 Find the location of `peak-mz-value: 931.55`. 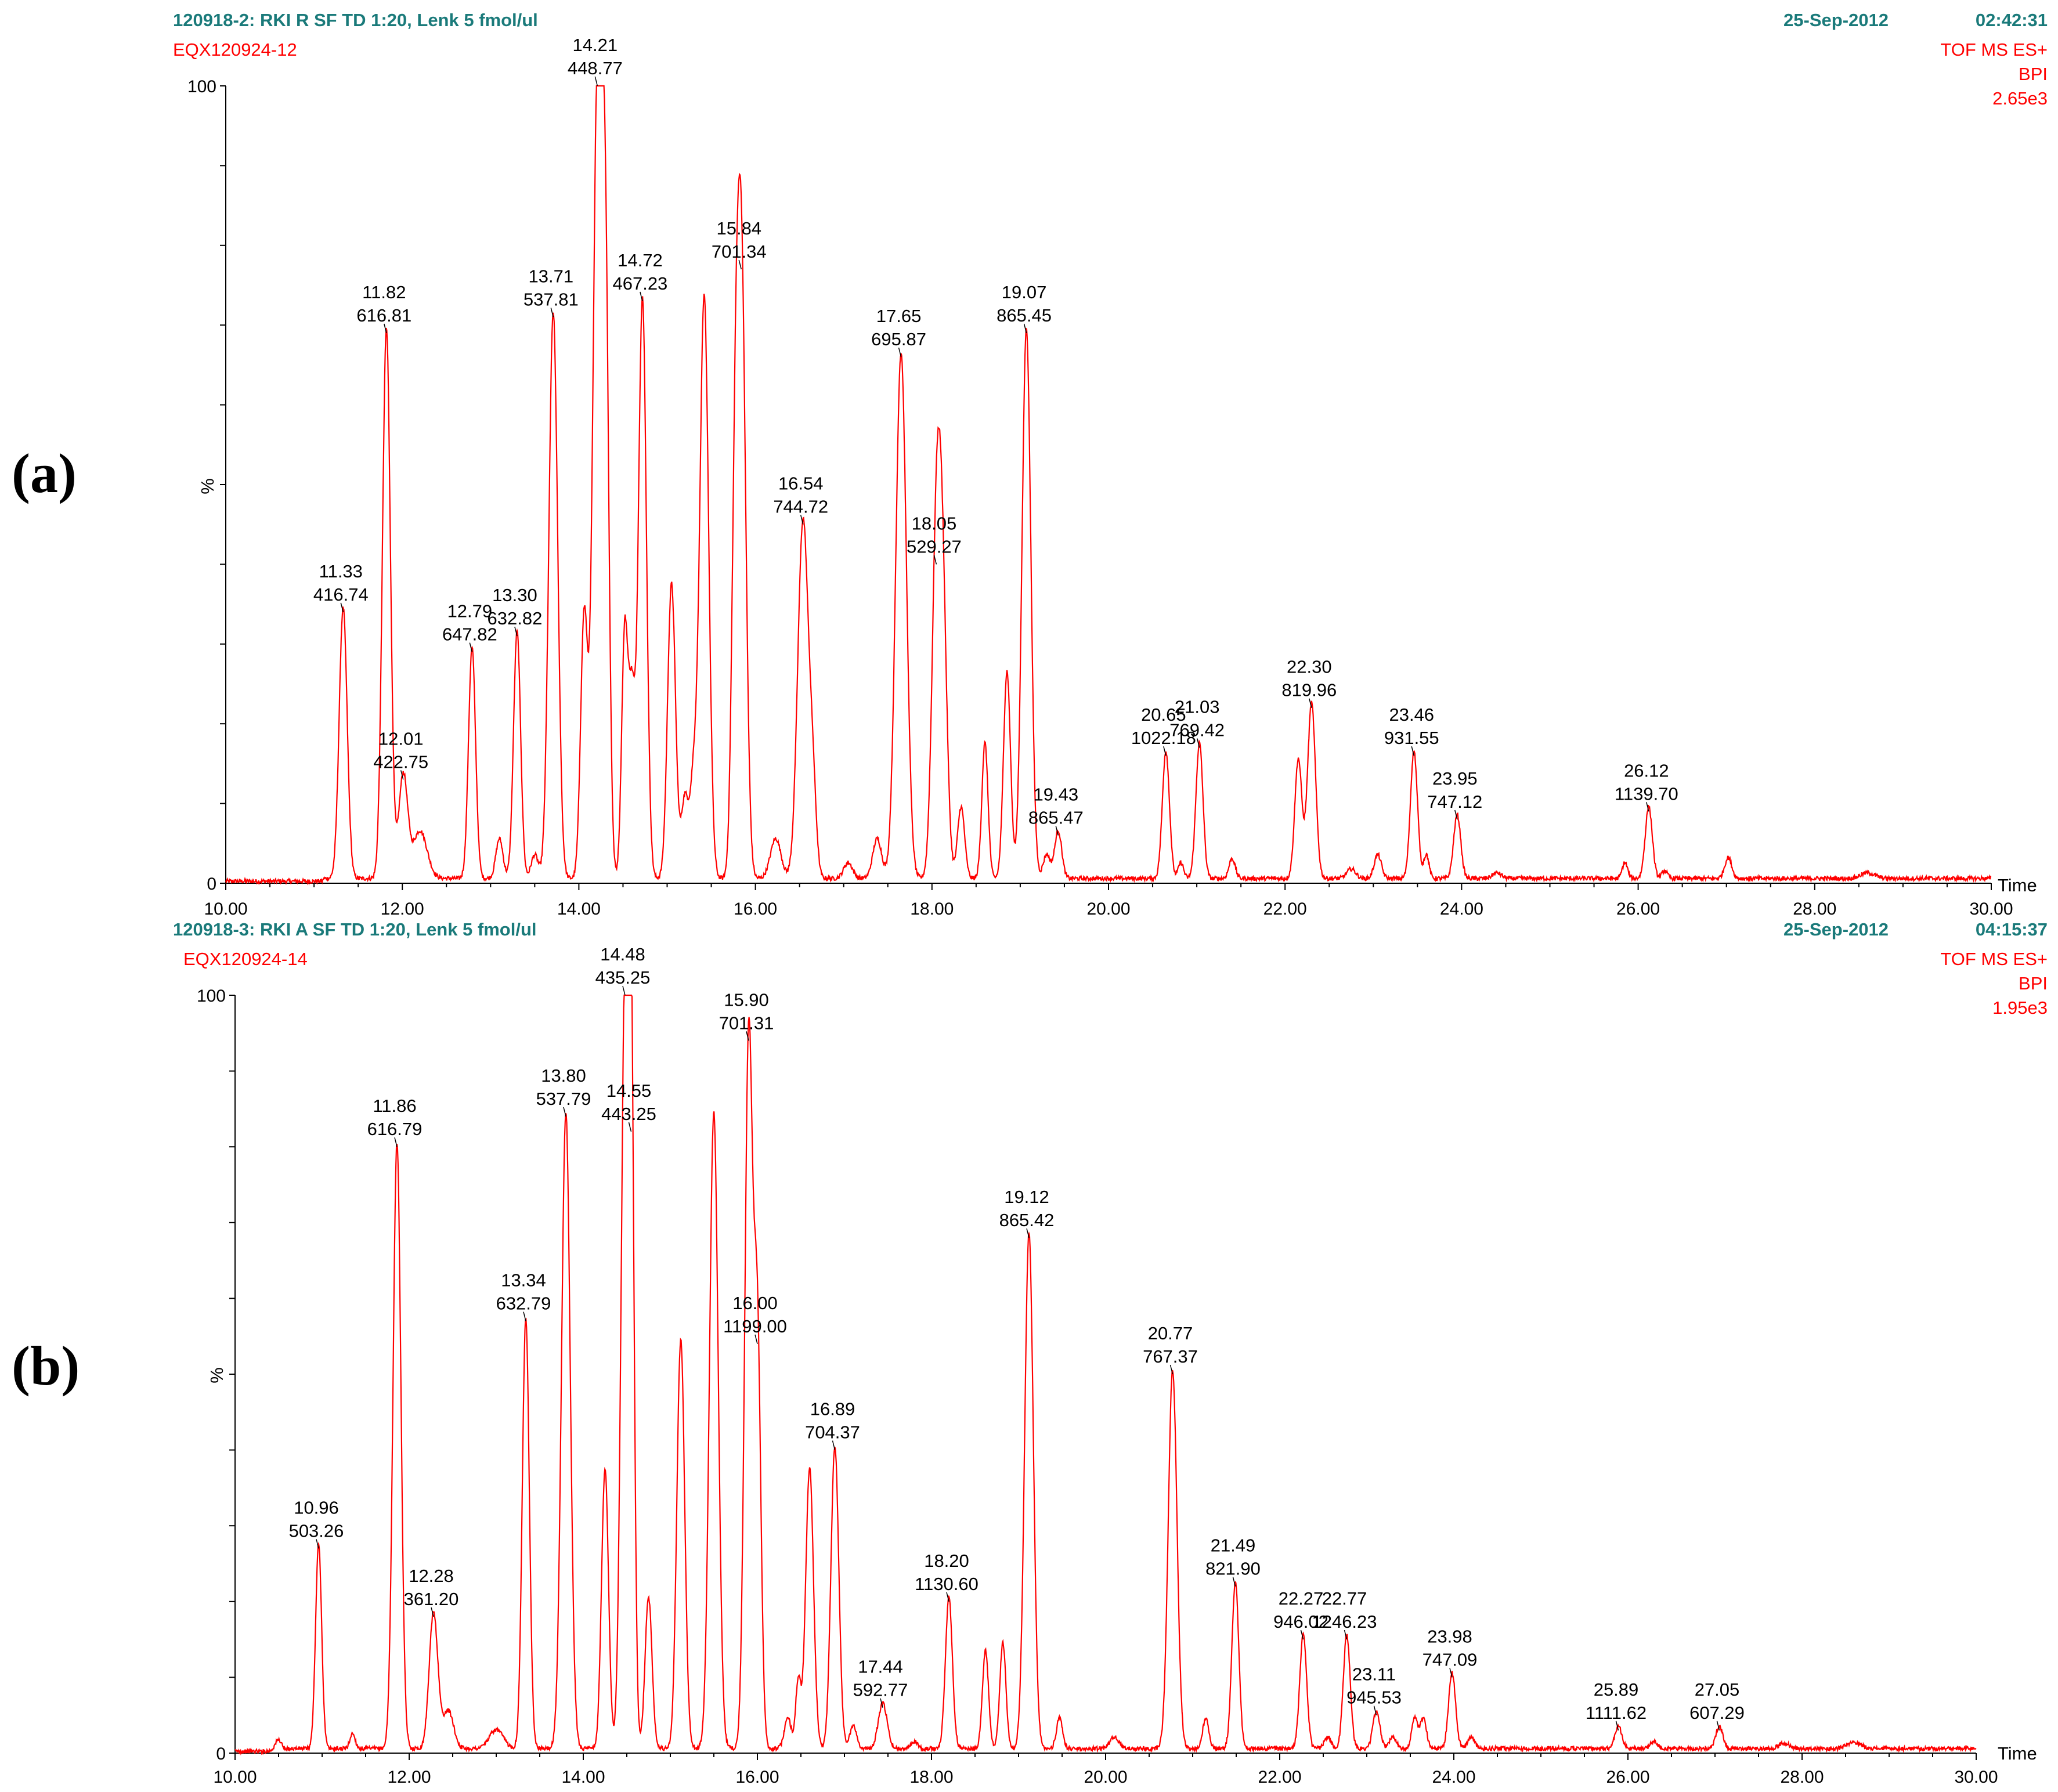

peak-mz-value: 931.55 is located at coordinates (1412, 738).